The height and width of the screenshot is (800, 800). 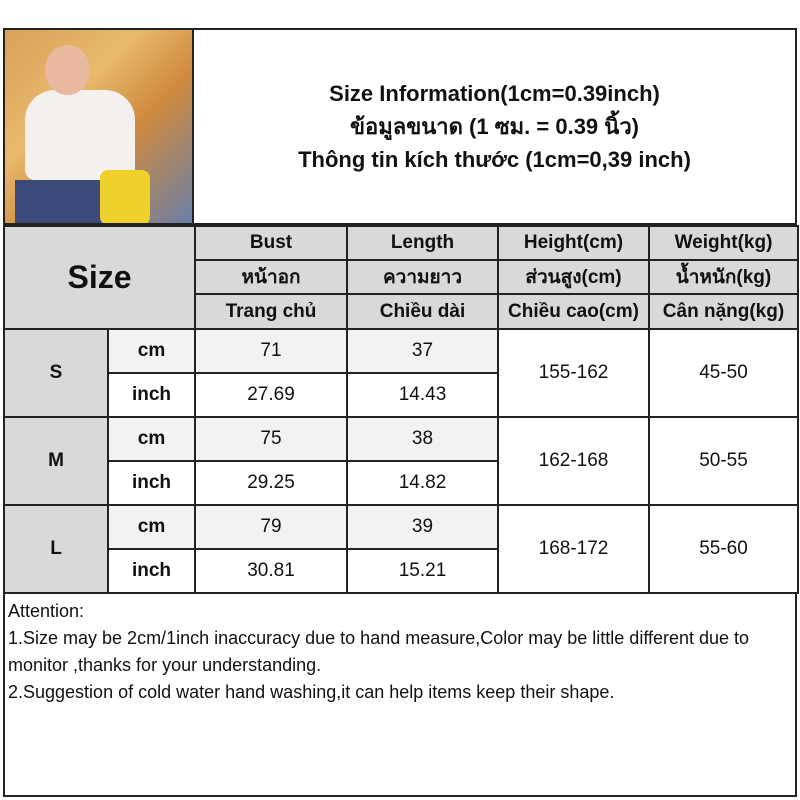 I want to click on bust-inch: 30.81, so click(x=271, y=571).